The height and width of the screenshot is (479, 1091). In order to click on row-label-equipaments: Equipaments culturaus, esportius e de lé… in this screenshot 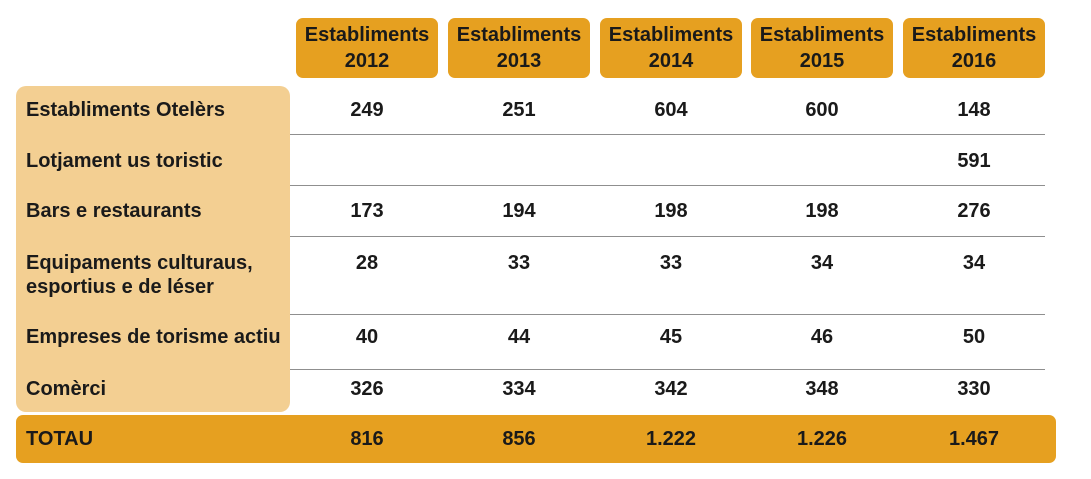, I will do `click(139, 275)`.